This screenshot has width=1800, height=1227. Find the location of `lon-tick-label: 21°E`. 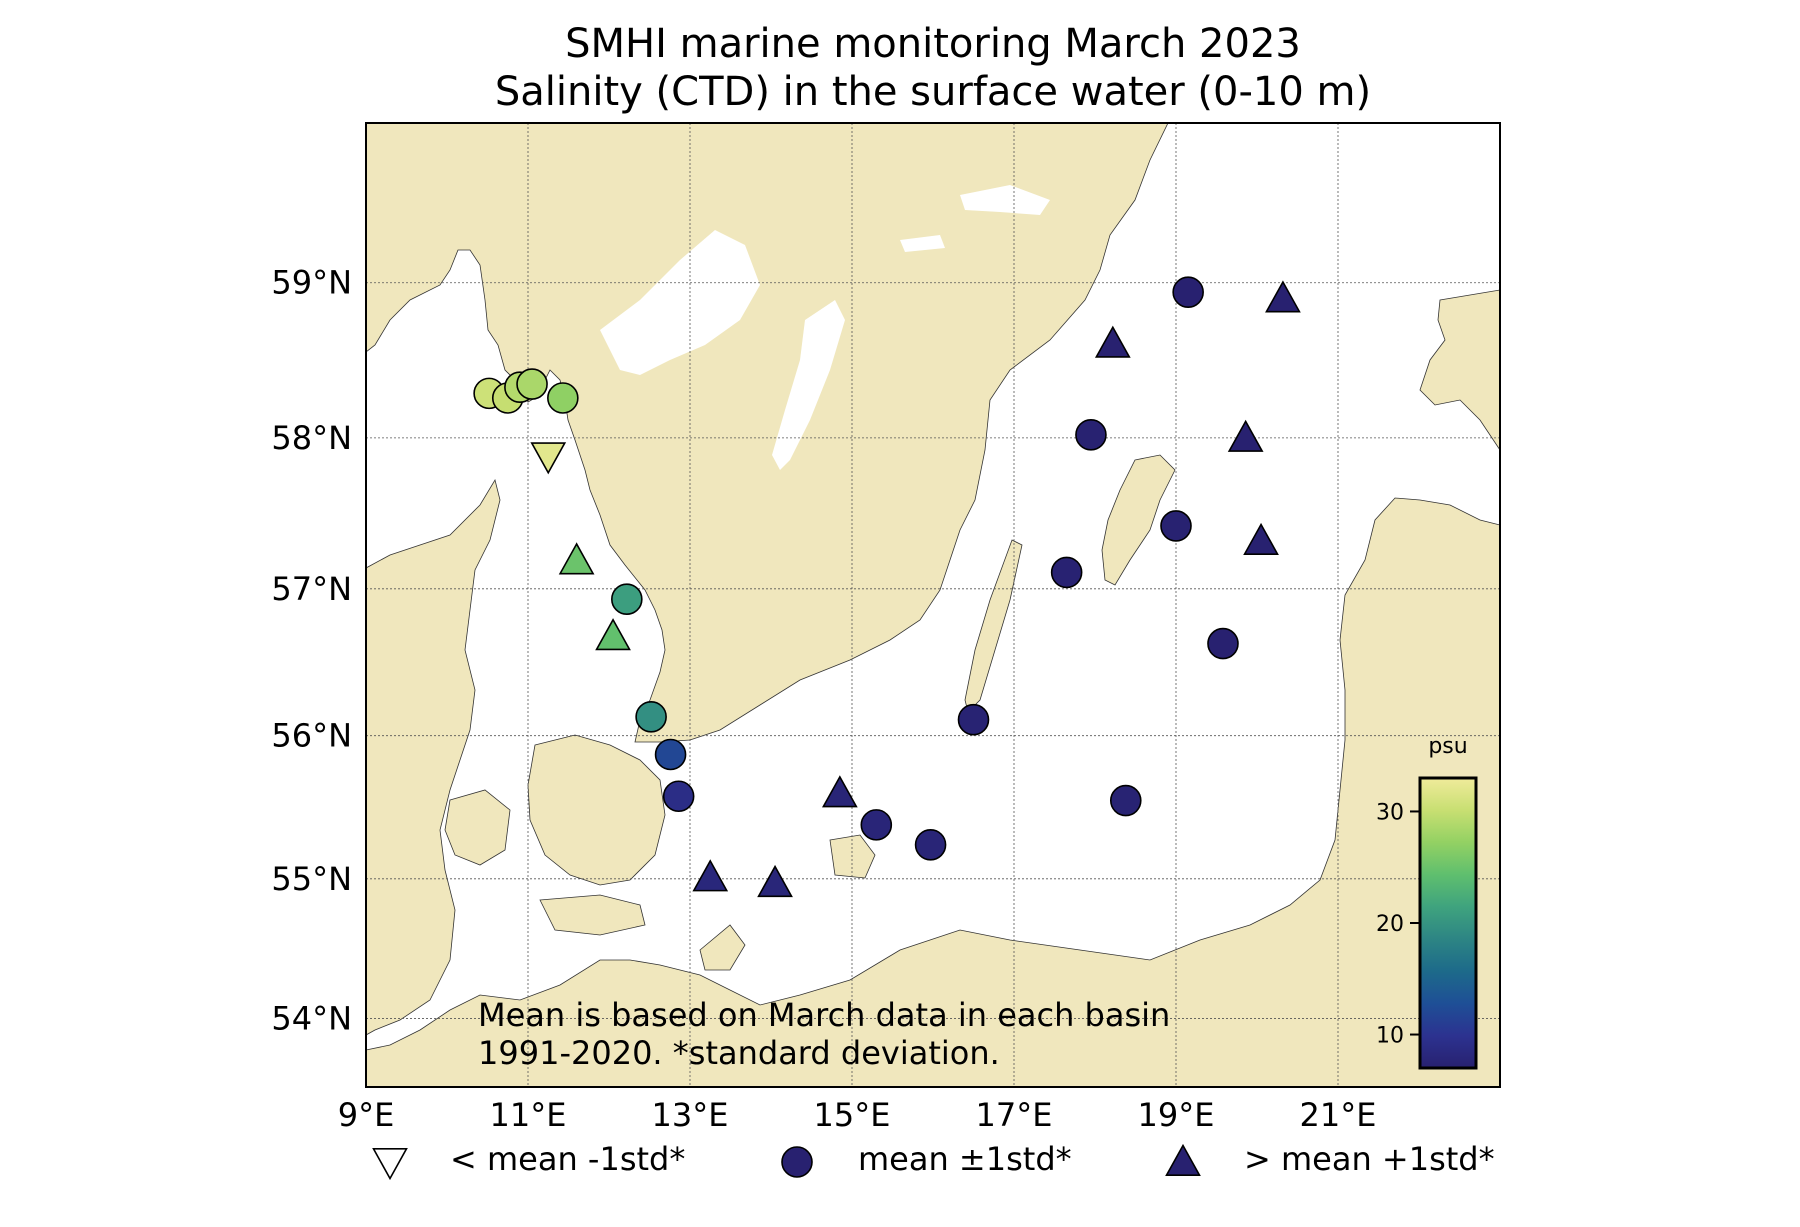

lon-tick-label: 21°E is located at coordinates (1338, 1115).